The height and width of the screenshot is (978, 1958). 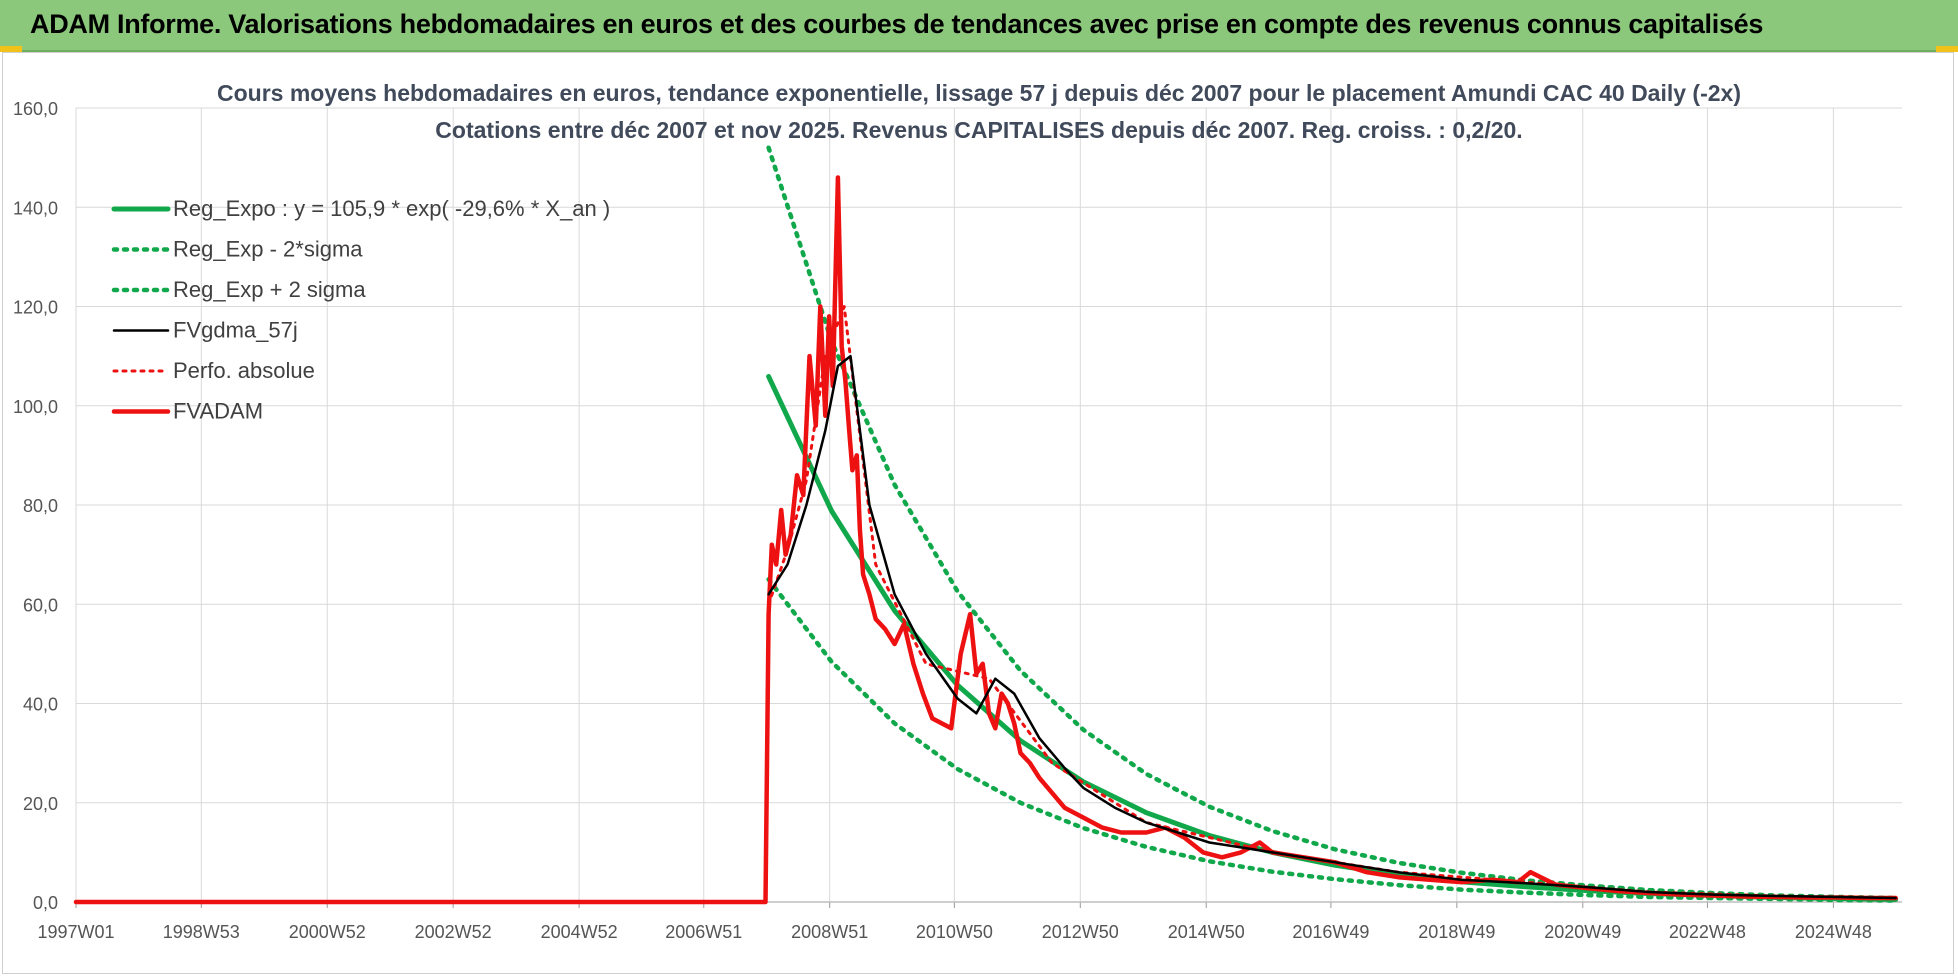 What do you see at coordinates (11, 49) in the screenshot?
I see `corner-mark-left` at bounding box center [11, 49].